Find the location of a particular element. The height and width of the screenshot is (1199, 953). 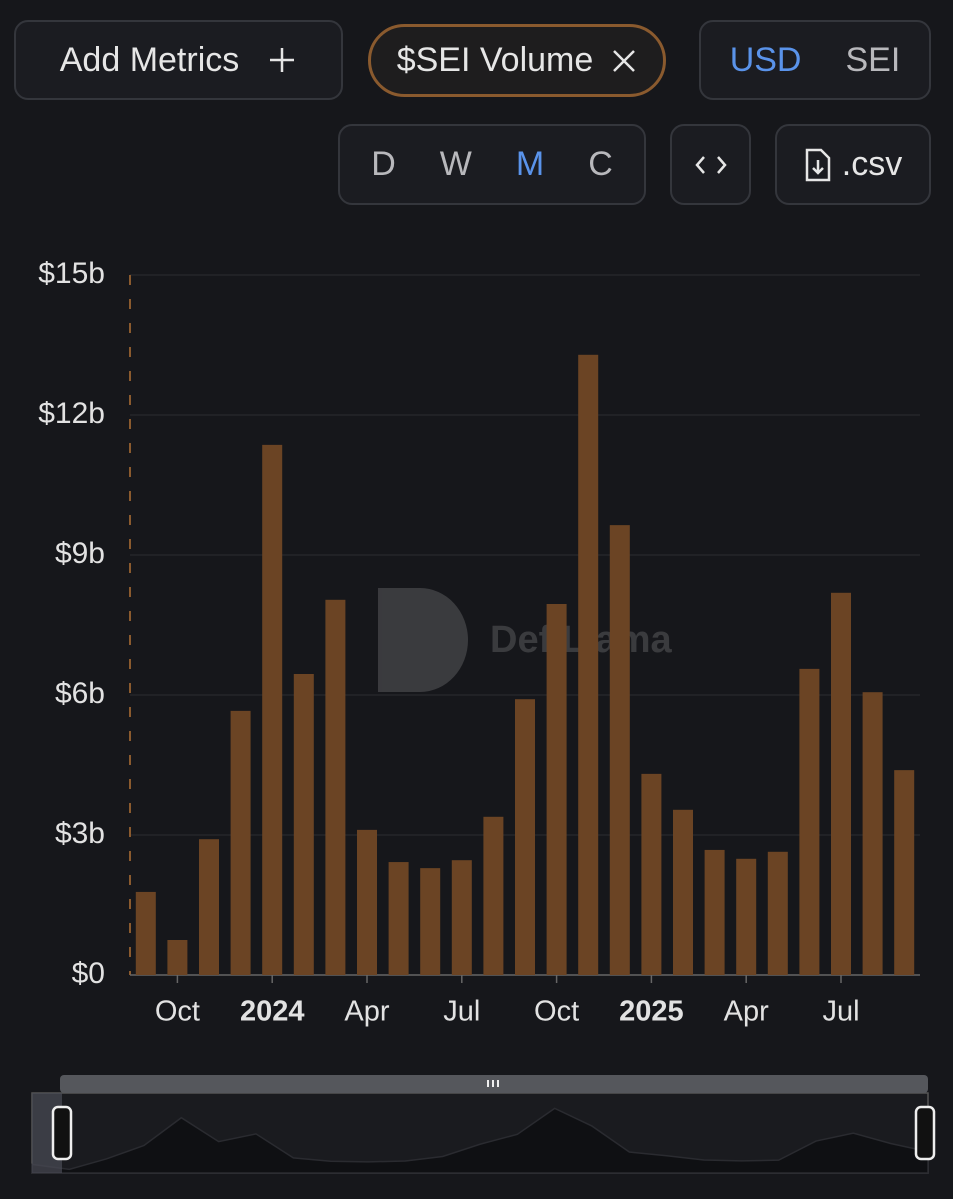

currency-option: SEI is located at coordinates (873, 59).